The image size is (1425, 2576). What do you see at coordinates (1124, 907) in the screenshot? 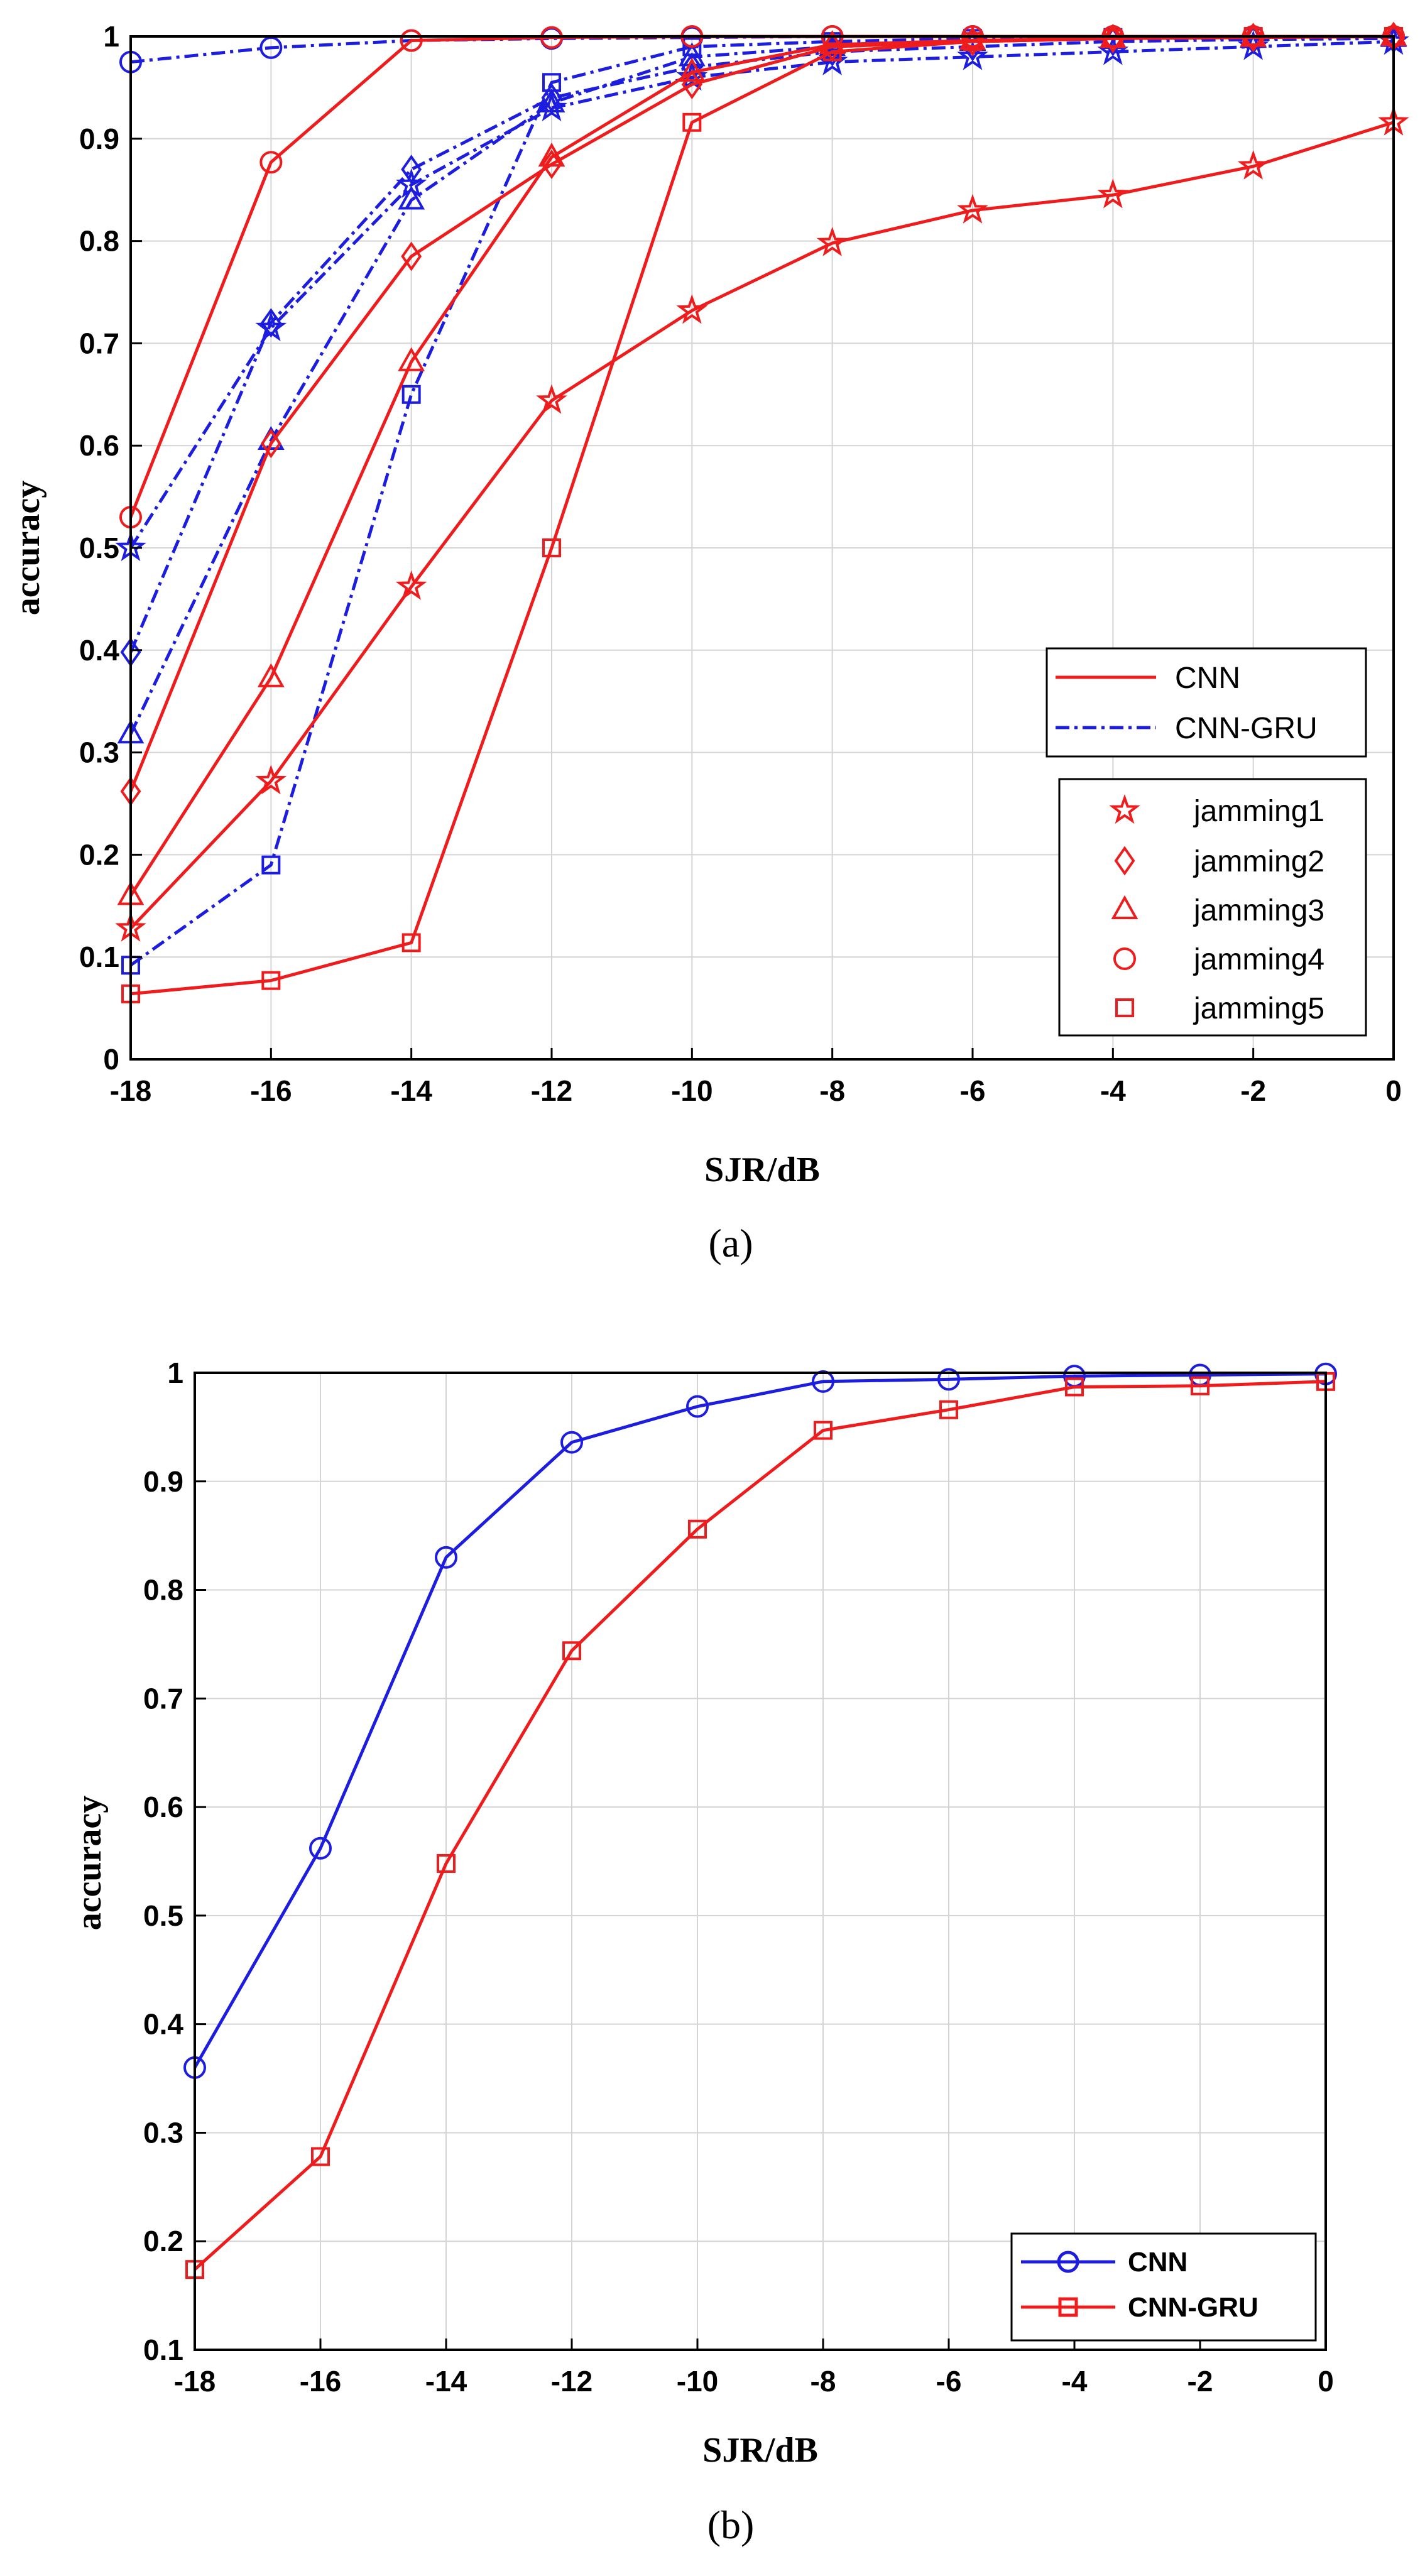
I see `chart-a-legend-triangle-icon` at bounding box center [1124, 907].